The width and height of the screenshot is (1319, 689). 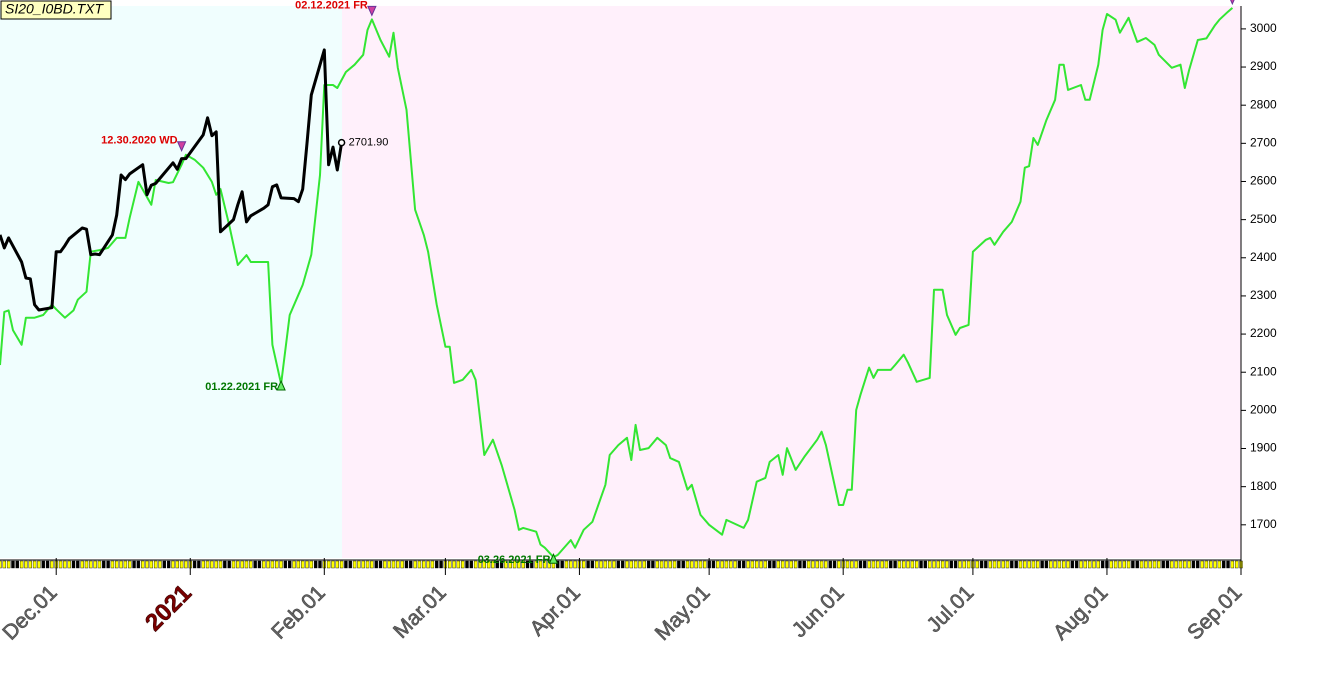 What do you see at coordinates (1263, 524) in the screenshot?
I see `y-tick-label: 1700` at bounding box center [1263, 524].